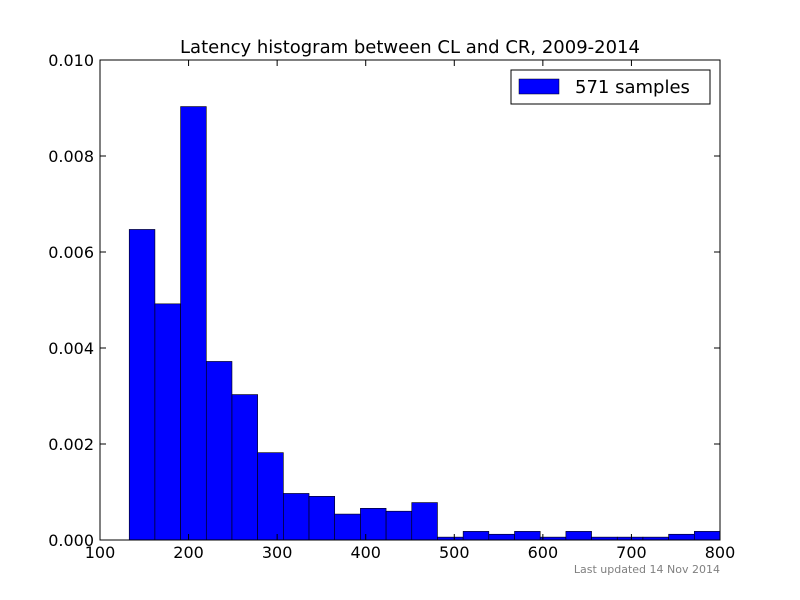  I want to click on legend-label: 571 samples, so click(632, 87).